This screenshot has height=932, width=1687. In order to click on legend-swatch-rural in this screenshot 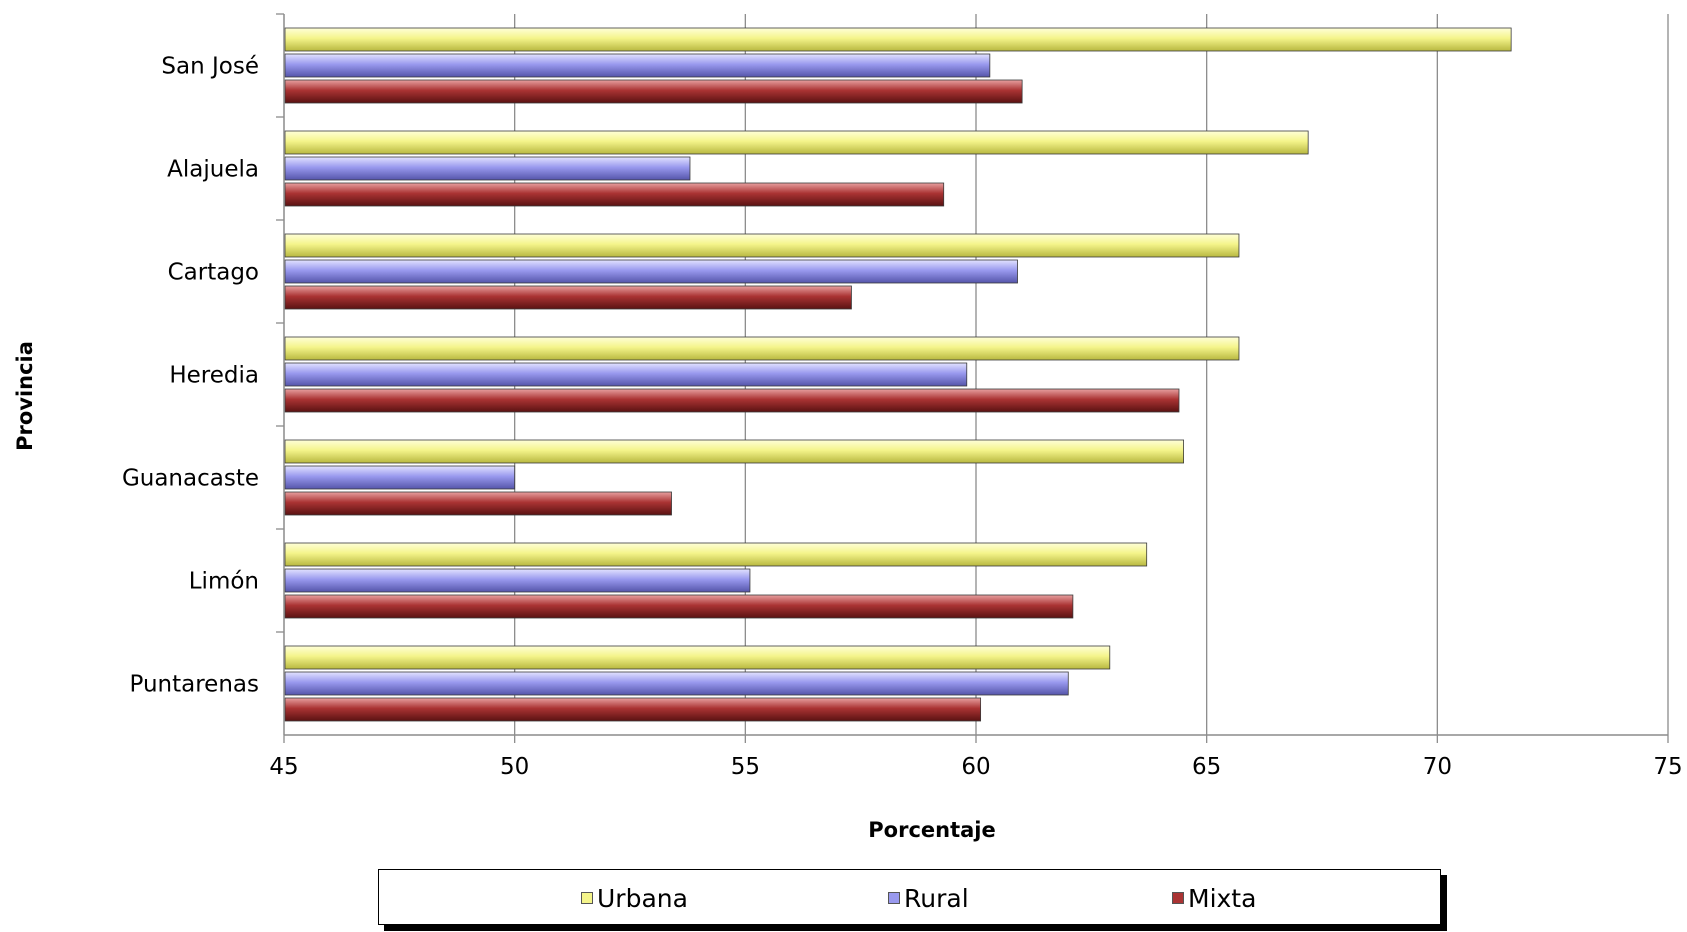, I will do `click(894, 898)`.